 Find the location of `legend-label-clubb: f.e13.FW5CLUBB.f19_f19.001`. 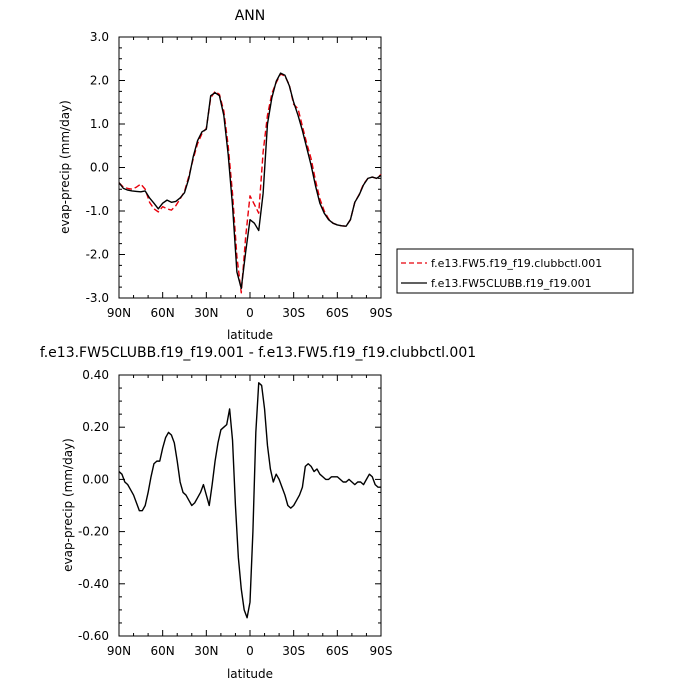

legend-label-clubb: f.e13.FW5CLUBB.f19_f19.001 is located at coordinates (511, 283).